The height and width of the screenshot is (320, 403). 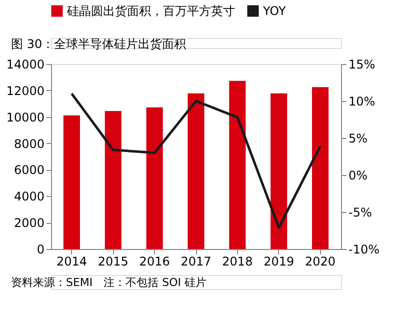 I want to click on y-tick-label: 10000, so click(x=25, y=117).